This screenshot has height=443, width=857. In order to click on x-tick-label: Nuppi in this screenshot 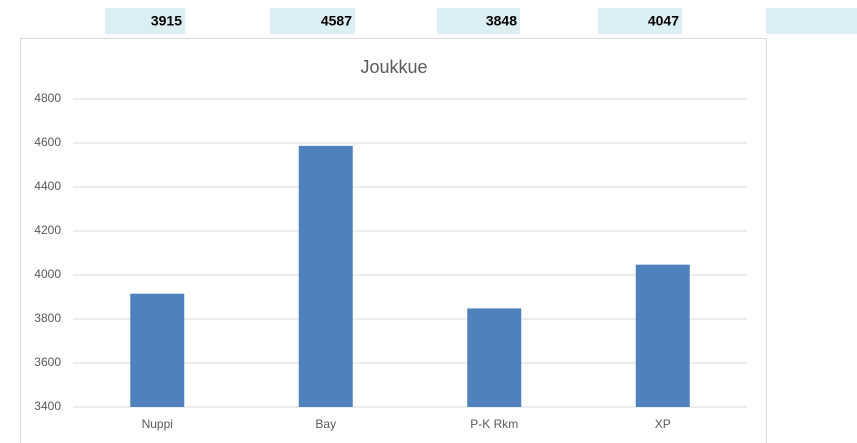, I will do `click(157, 424)`.